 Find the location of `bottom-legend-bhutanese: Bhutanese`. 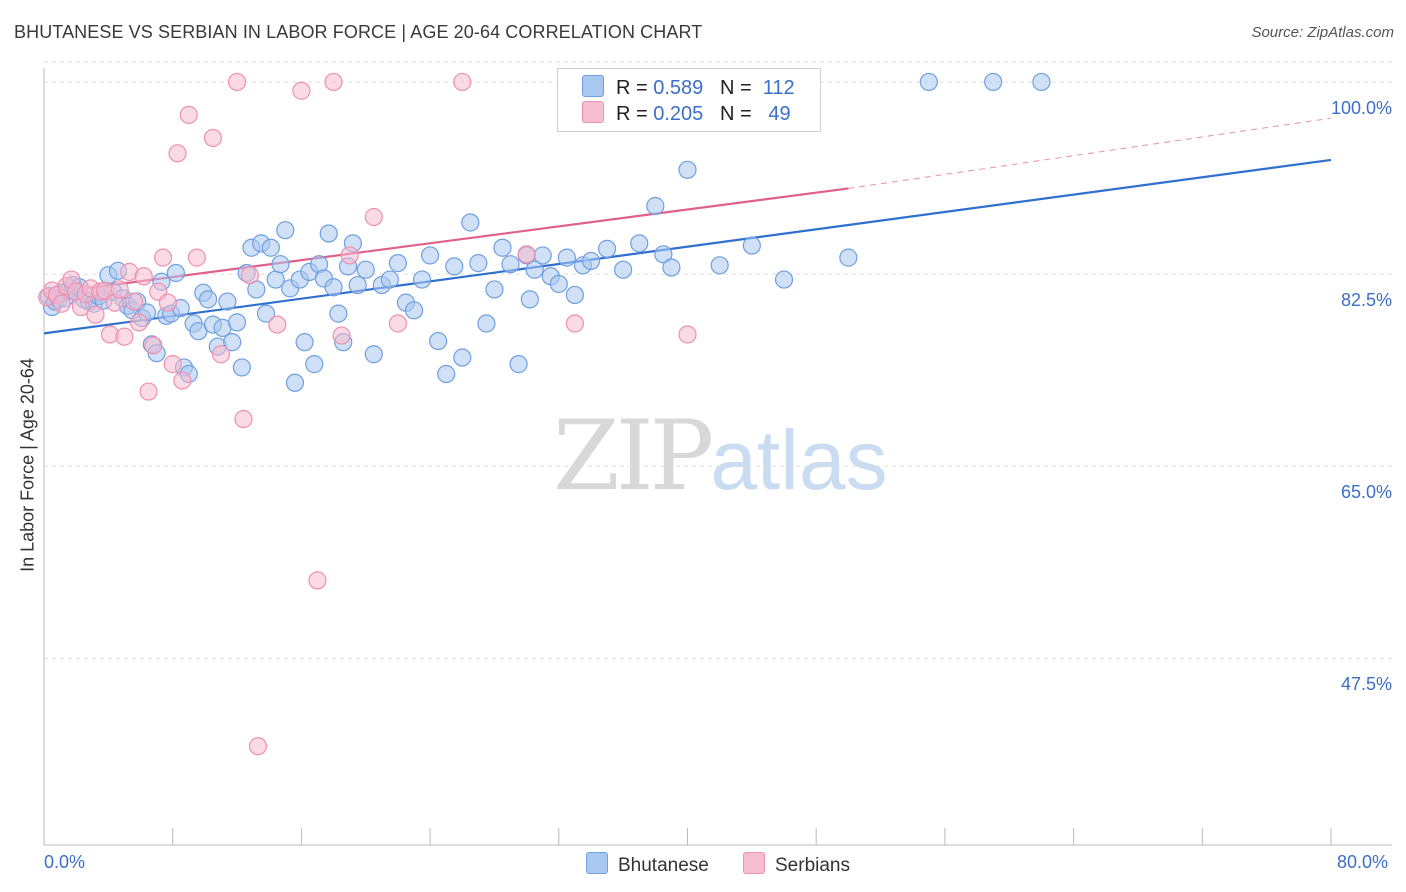

bottom-legend-bhutanese: Bhutanese is located at coordinates (647, 864).